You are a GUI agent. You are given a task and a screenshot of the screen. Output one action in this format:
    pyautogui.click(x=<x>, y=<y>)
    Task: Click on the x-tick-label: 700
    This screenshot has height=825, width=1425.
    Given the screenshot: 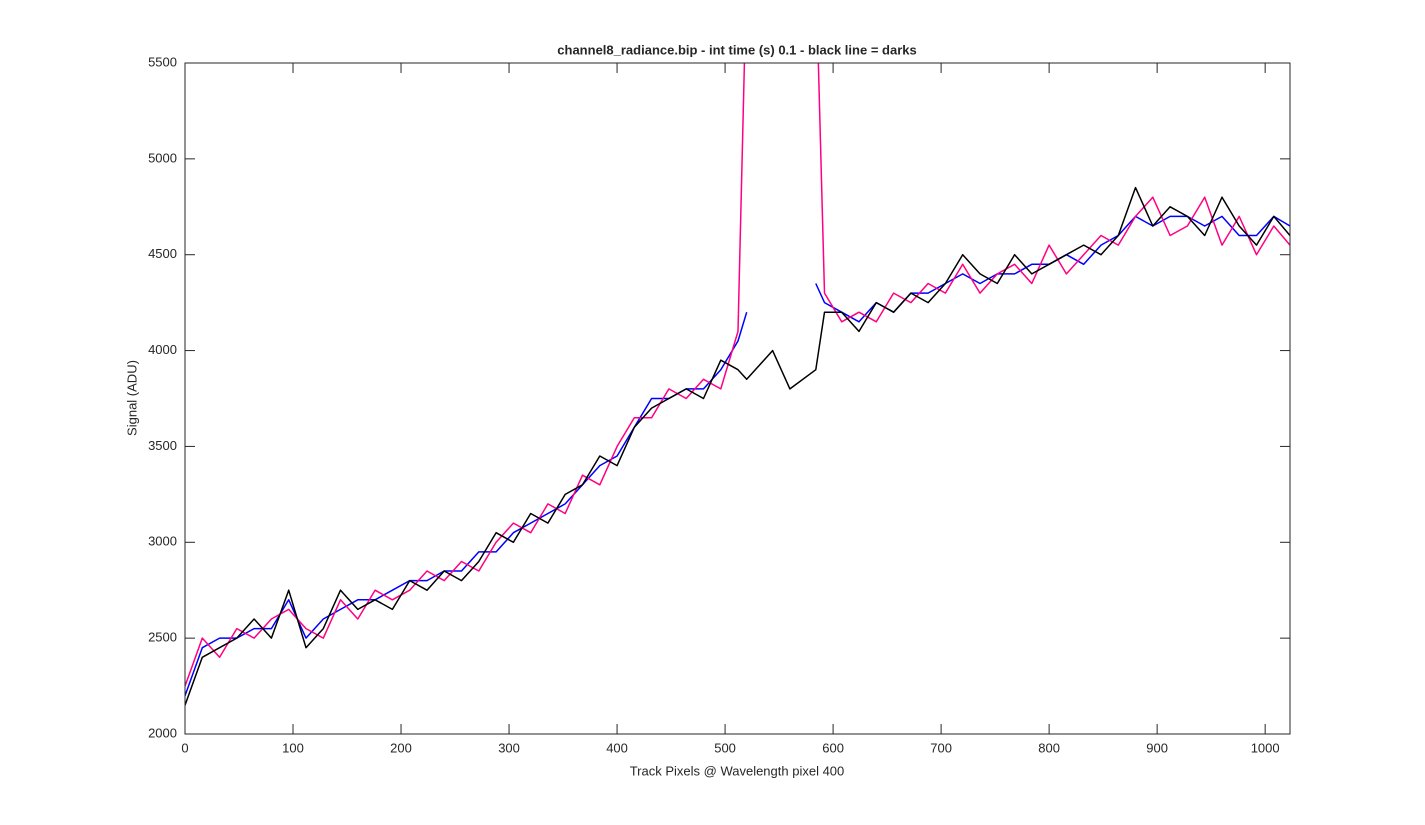 What is the action you would take?
    pyautogui.click(x=941, y=747)
    